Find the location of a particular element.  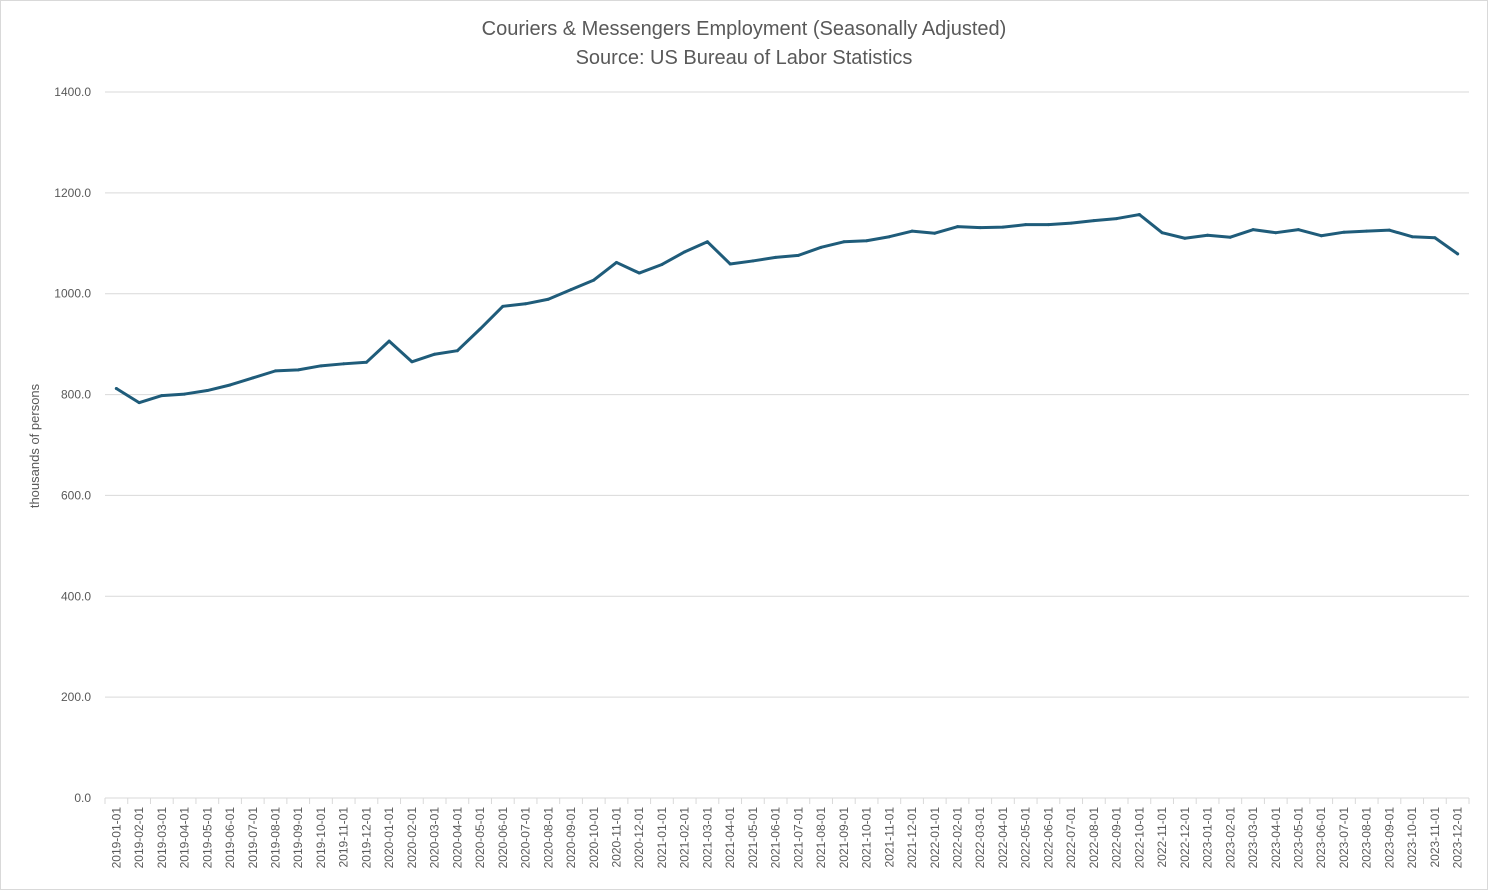

x-tick-label: 2021-03-01 is located at coordinates (707, 838).